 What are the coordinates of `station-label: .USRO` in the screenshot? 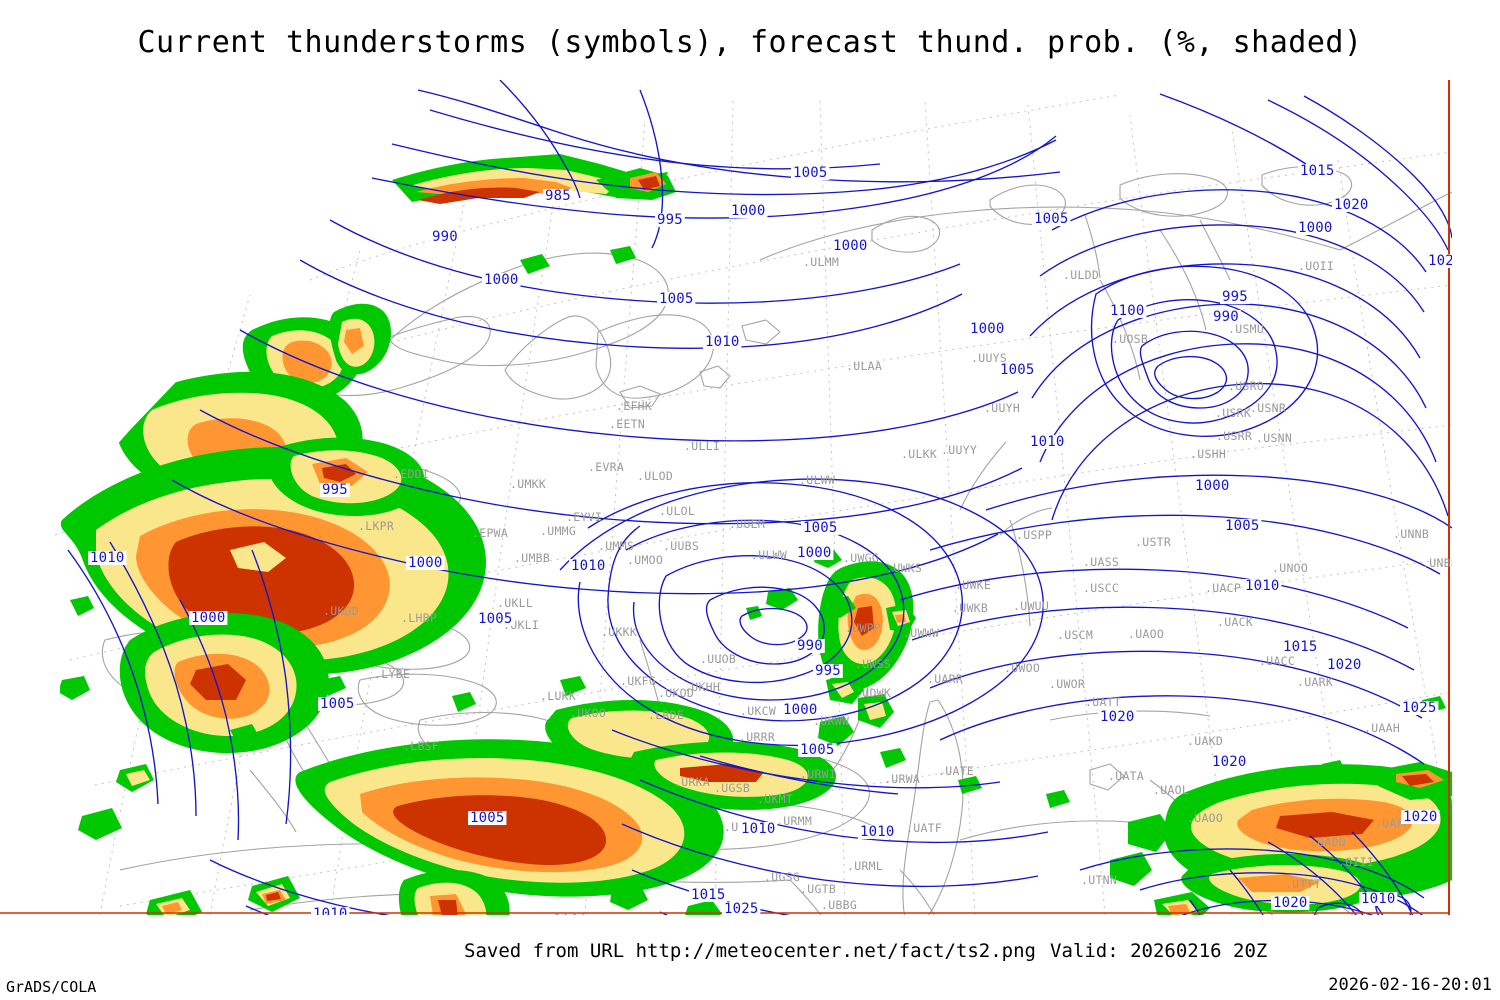 It's located at (1246, 386).